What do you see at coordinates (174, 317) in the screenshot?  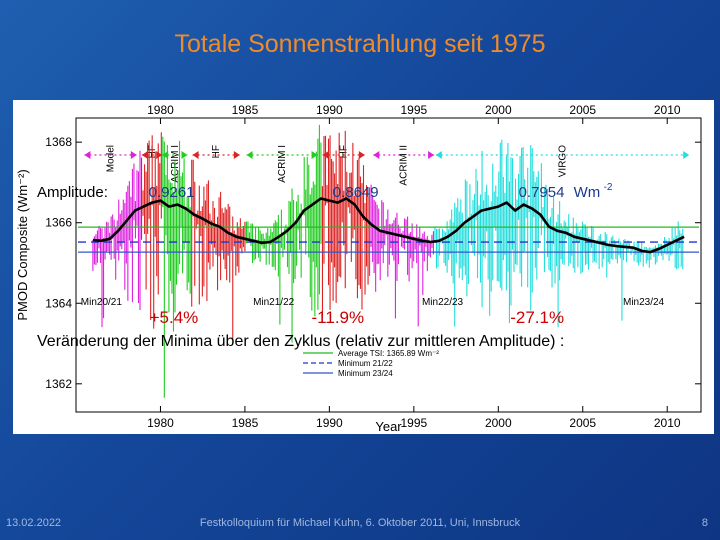 I see `minima-change-0: +5.4%` at bounding box center [174, 317].